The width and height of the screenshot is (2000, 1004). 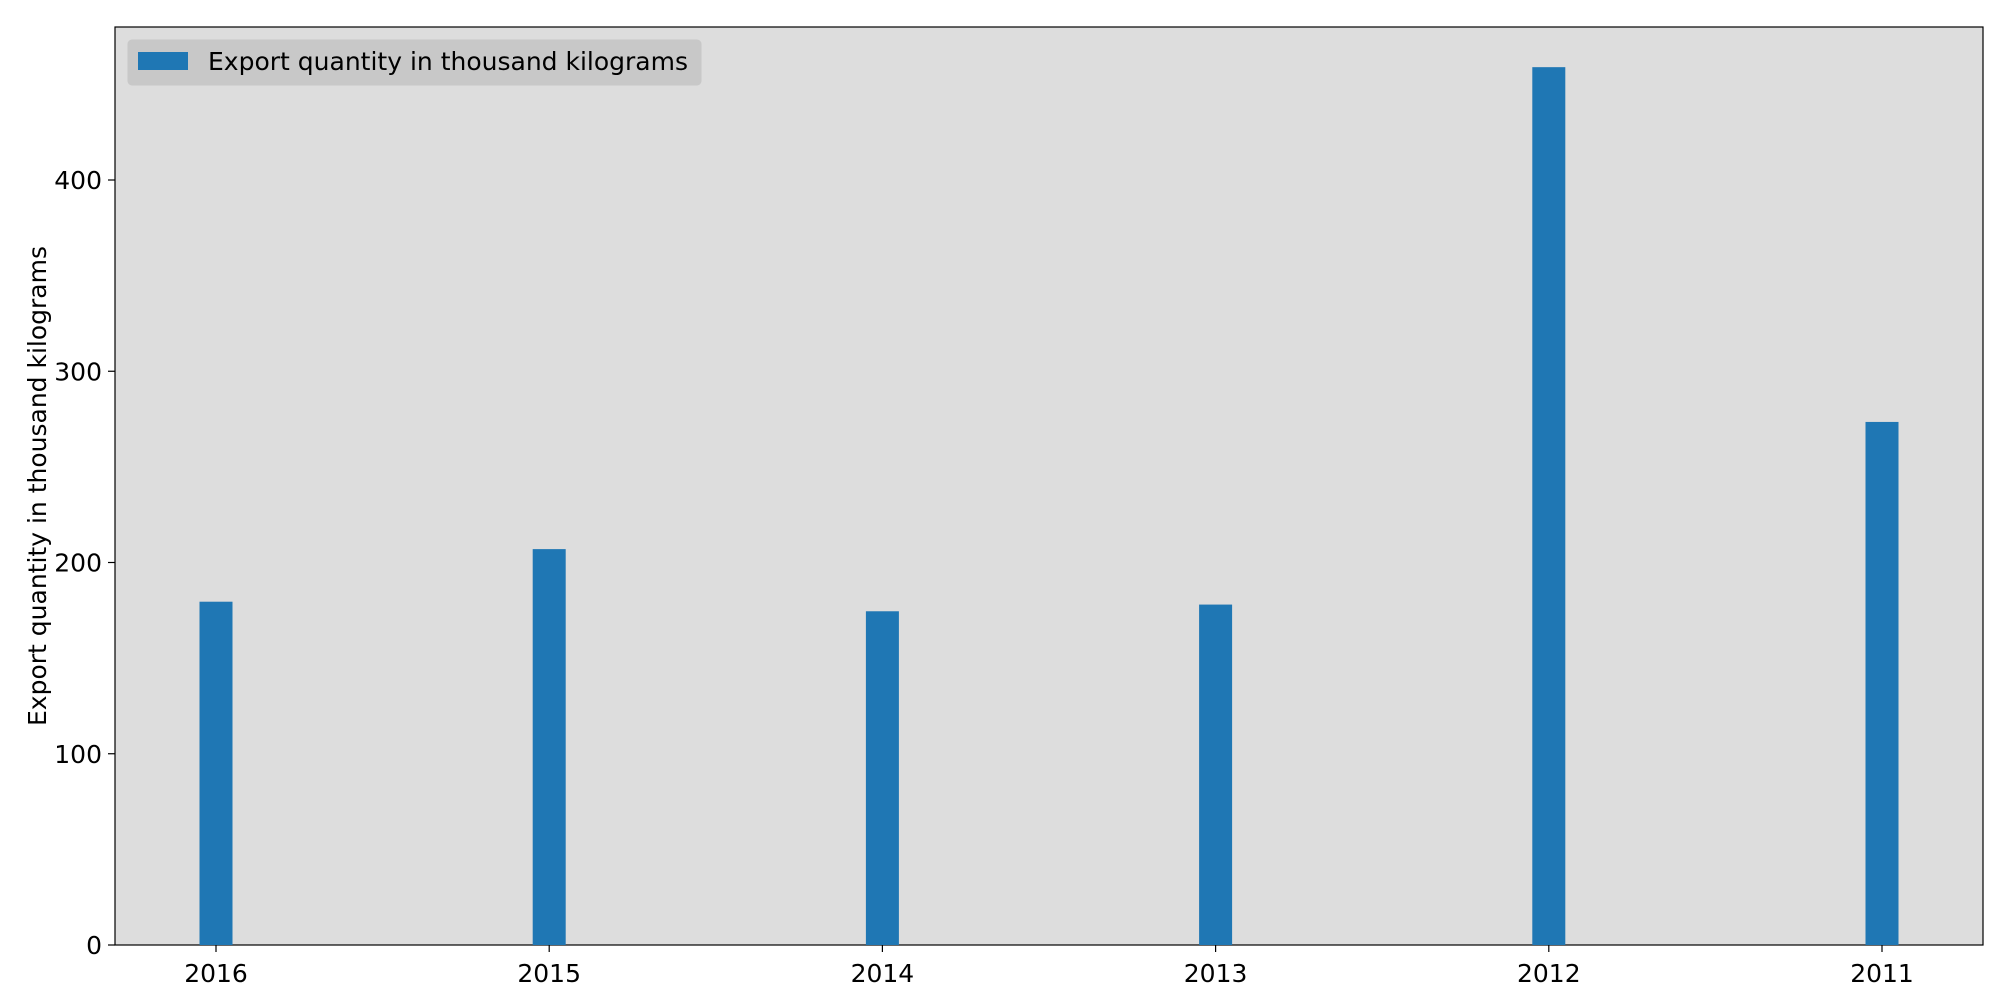 What do you see at coordinates (163, 61) in the screenshot?
I see `legend-swatch` at bounding box center [163, 61].